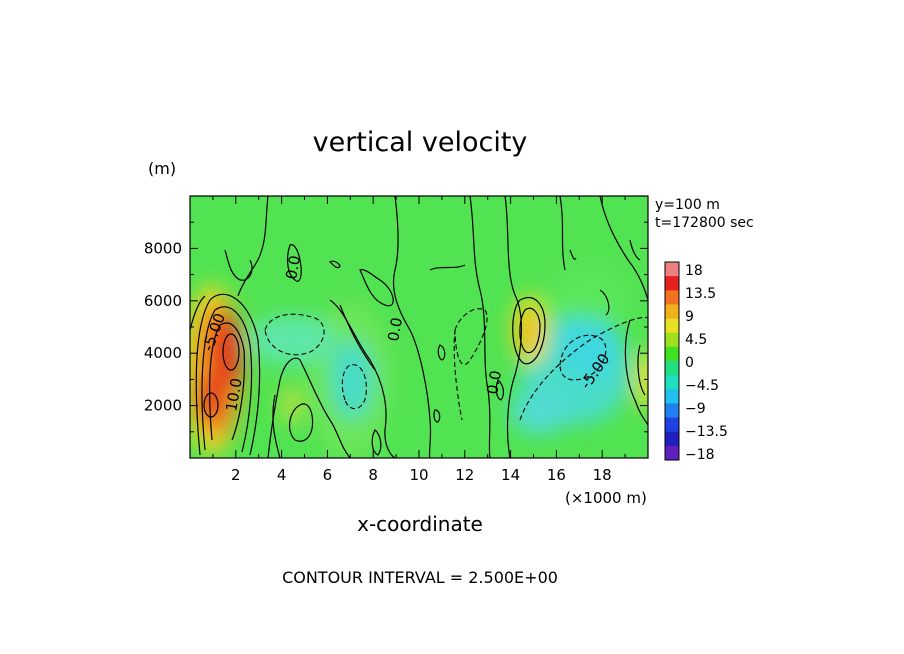 The height and width of the screenshot is (654, 904). I want to click on chart-title: vertical velocity, so click(420, 142).